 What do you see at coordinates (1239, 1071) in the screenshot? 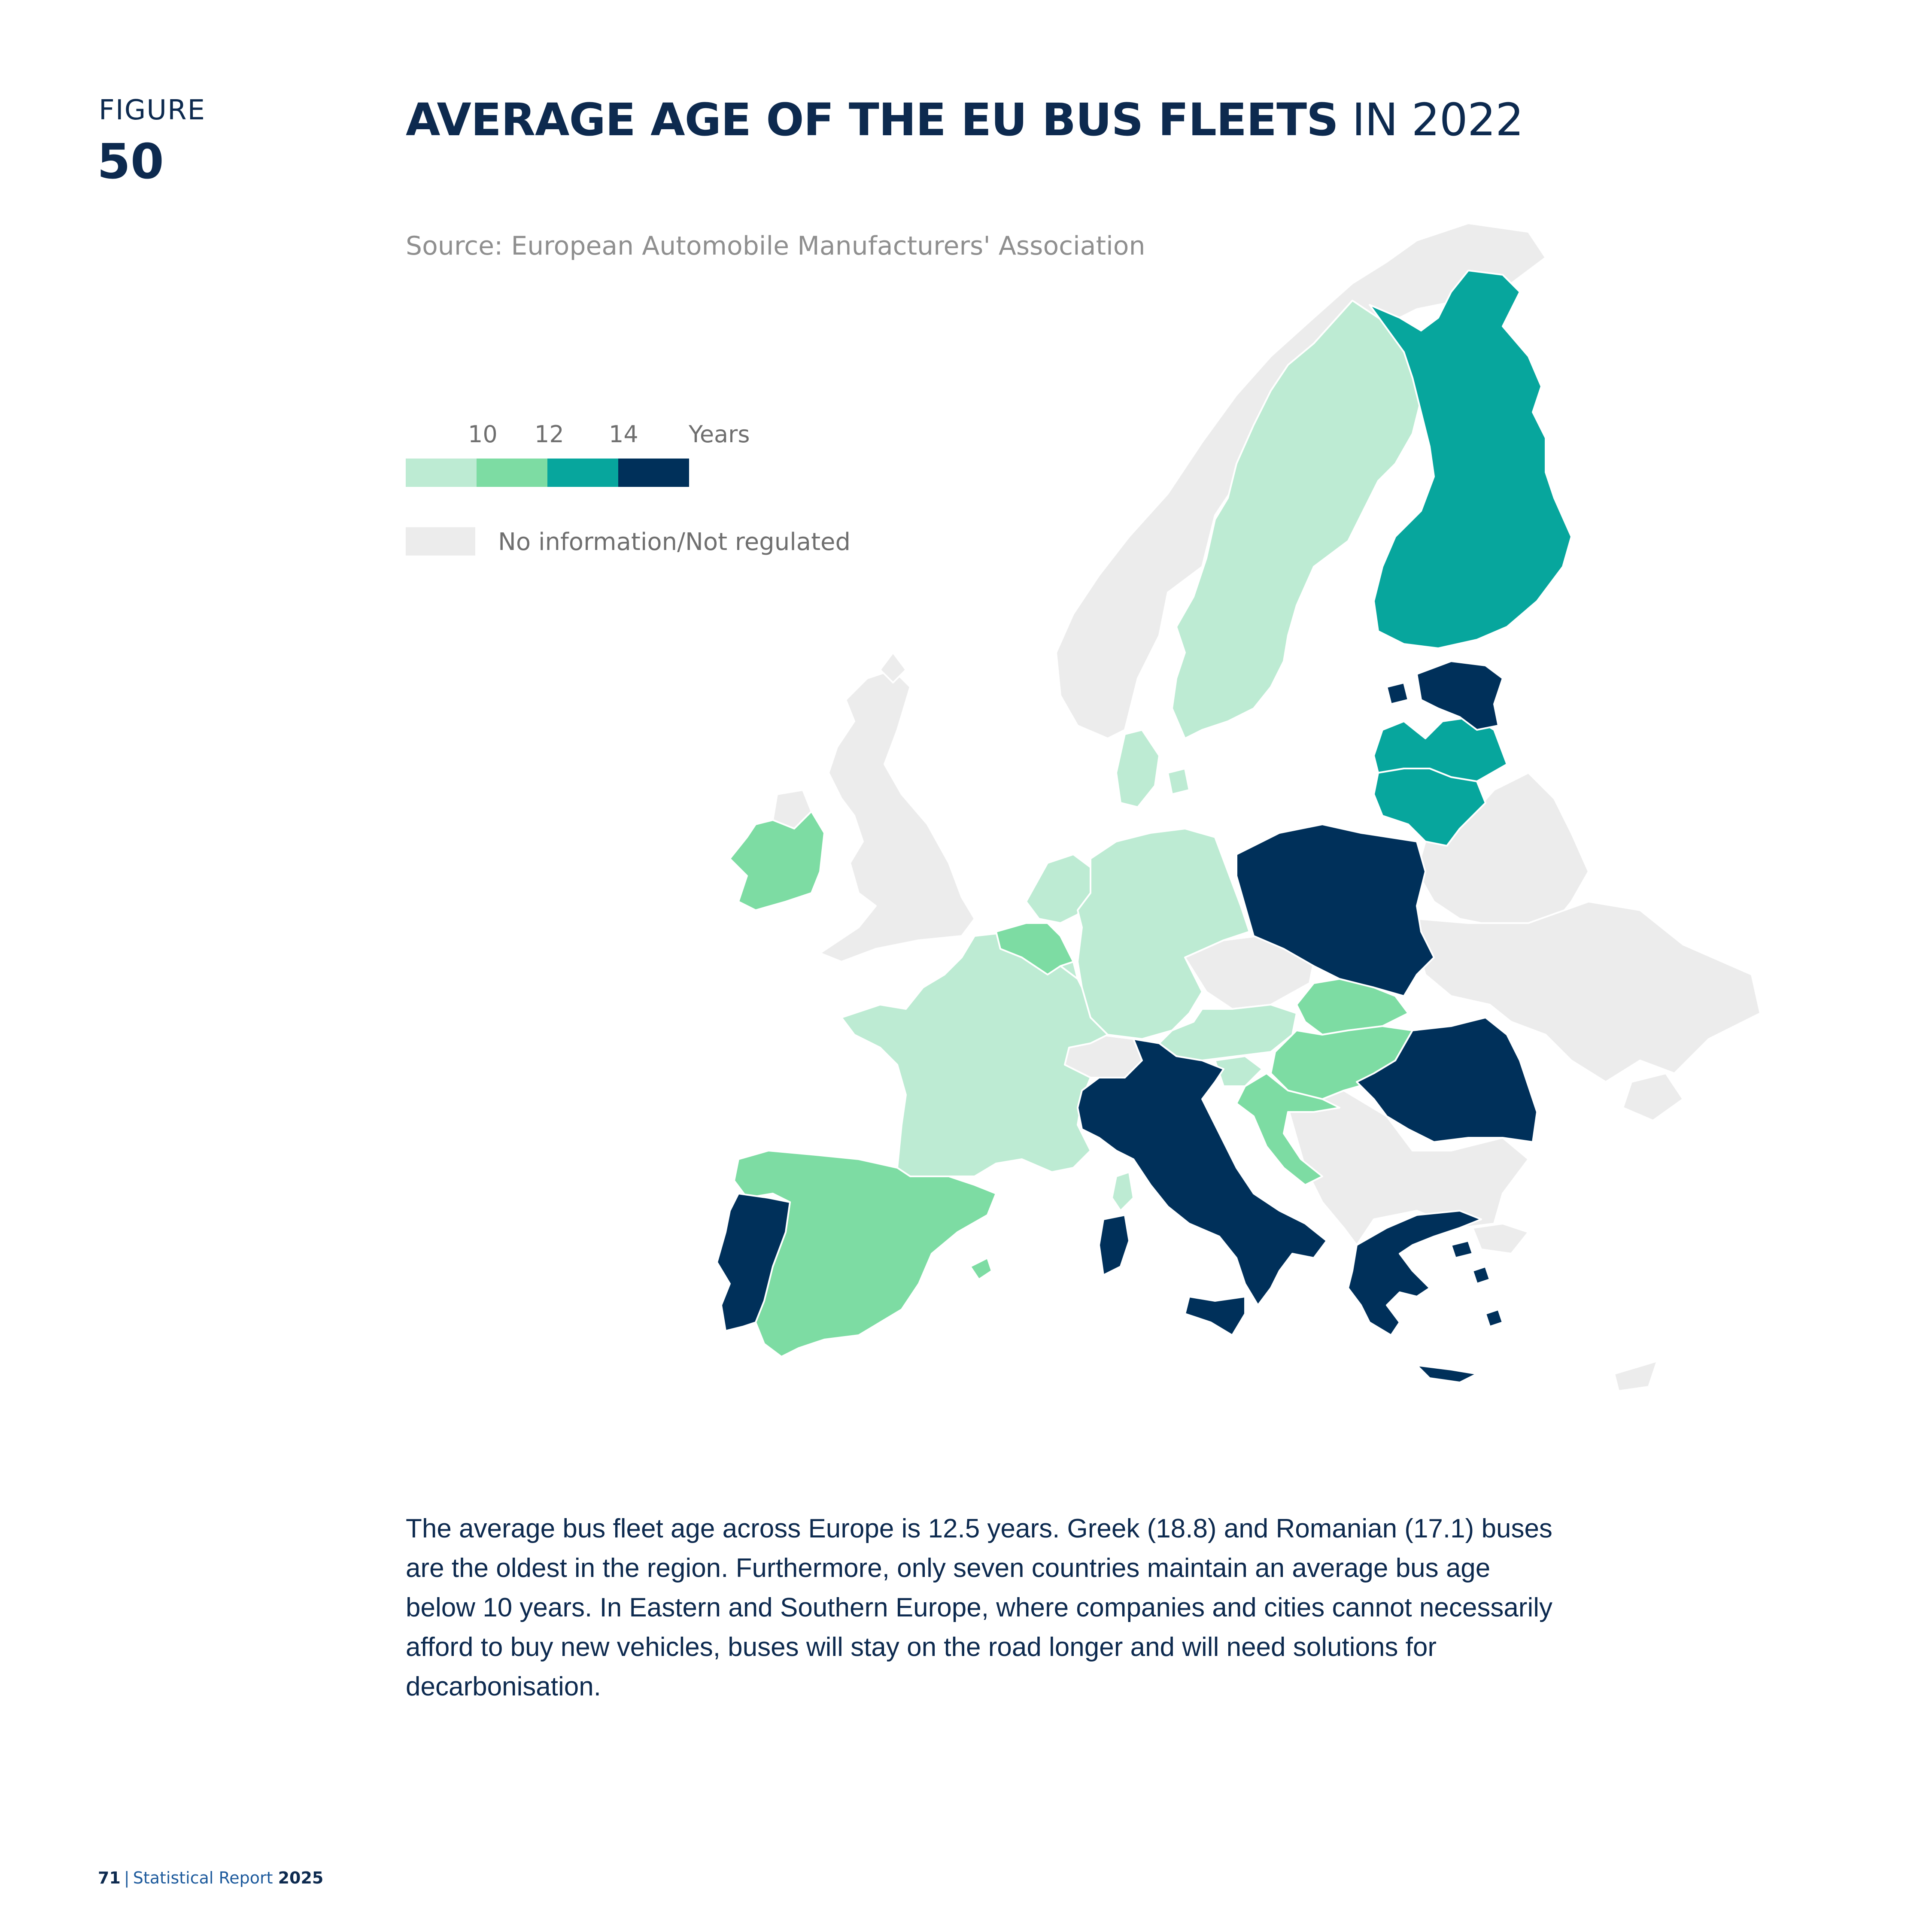
I see `region-slovenia` at bounding box center [1239, 1071].